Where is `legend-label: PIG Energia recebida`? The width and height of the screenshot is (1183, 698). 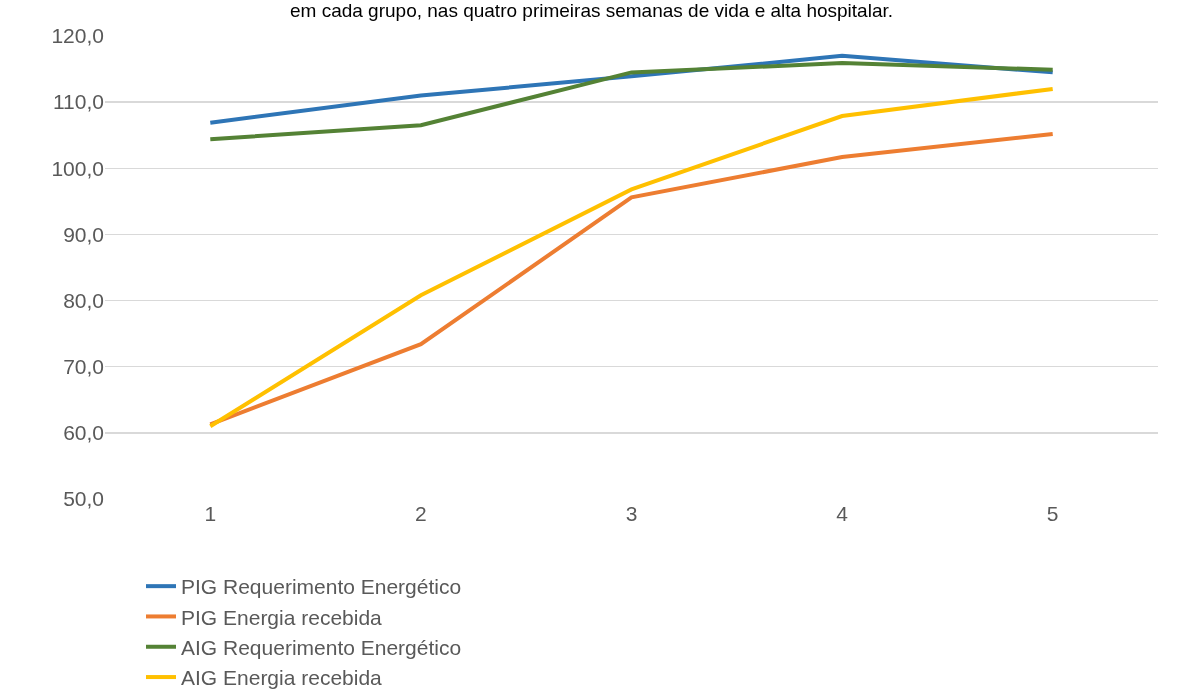
legend-label: PIG Energia recebida is located at coordinates (282, 617).